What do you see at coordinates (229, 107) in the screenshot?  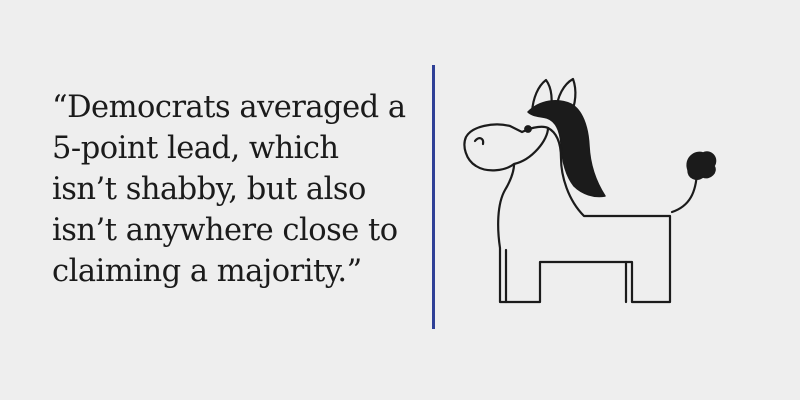 I see `quote-line: “Democrats averaged a` at bounding box center [229, 107].